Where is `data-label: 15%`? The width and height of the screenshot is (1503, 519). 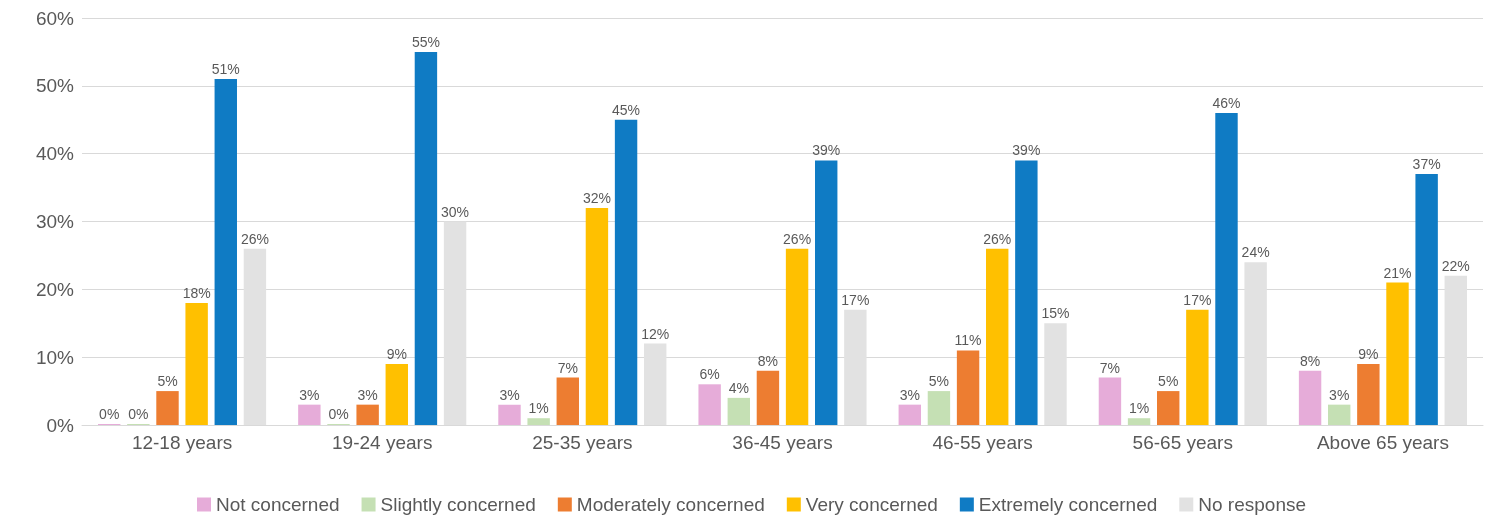
data-label: 15% is located at coordinates (1055, 313).